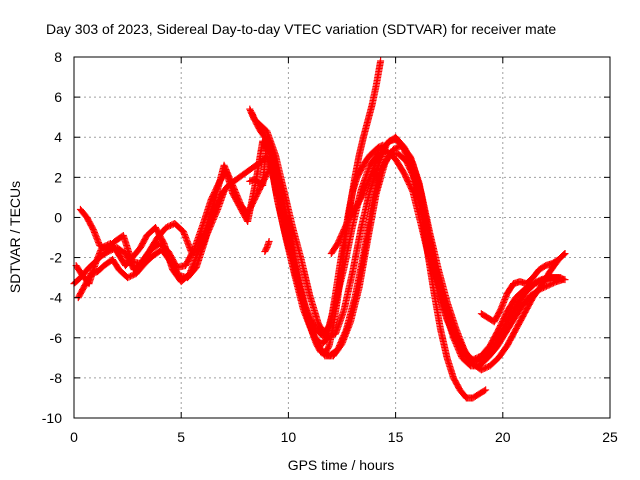 This screenshot has width=640, height=480. What do you see at coordinates (56, 378) in the screenshot?
I see `y-tick-label: -8` at bounding box center [56, 378].